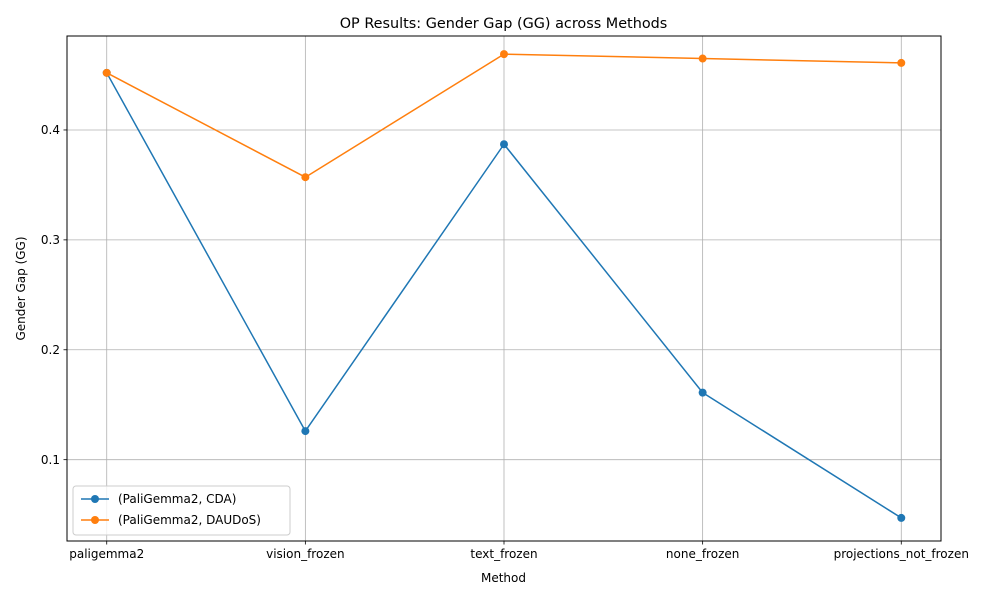 This screenshot has height=600, width=1000. Describe the element at coordinates (503, 578) in the screenshot. I see `x-axis-label: Method` at that location.